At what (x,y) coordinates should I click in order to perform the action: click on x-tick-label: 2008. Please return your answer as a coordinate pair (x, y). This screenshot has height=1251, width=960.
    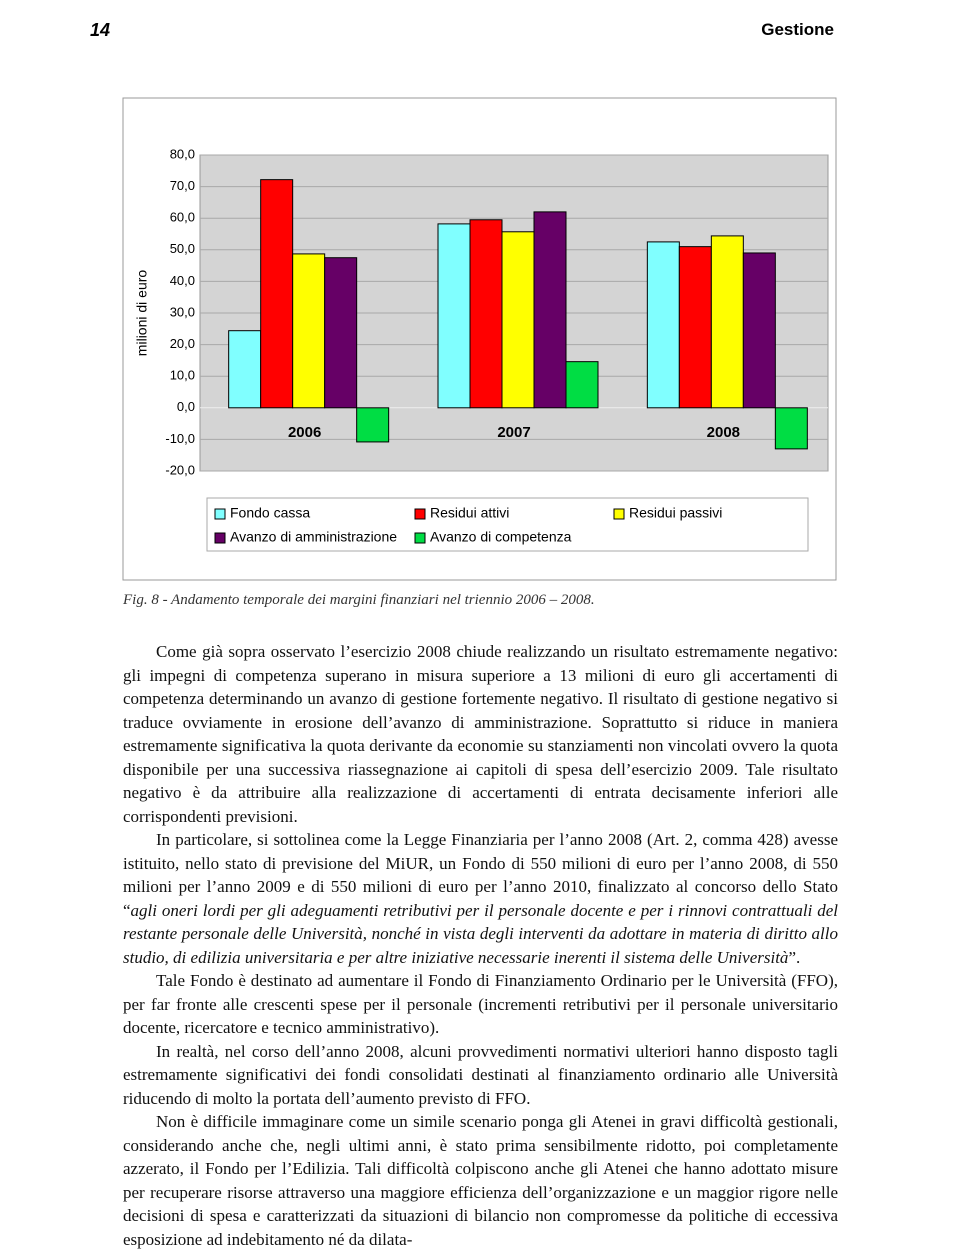
    Looking at the image, I should click on (723, 432).